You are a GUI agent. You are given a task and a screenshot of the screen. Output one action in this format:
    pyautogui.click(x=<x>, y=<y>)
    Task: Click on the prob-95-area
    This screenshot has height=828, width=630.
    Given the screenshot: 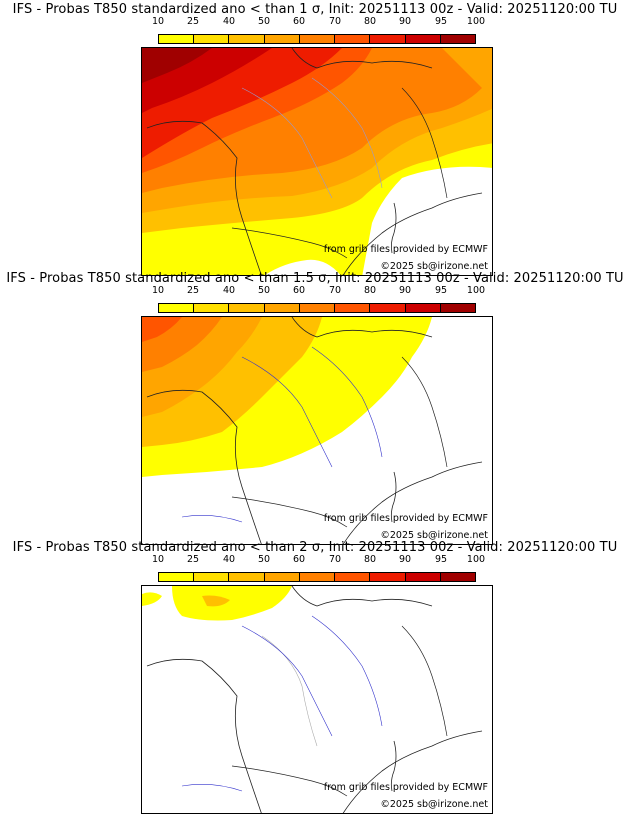 What is the action you would take?
    pyautogui.click(x=177, y=65)
    